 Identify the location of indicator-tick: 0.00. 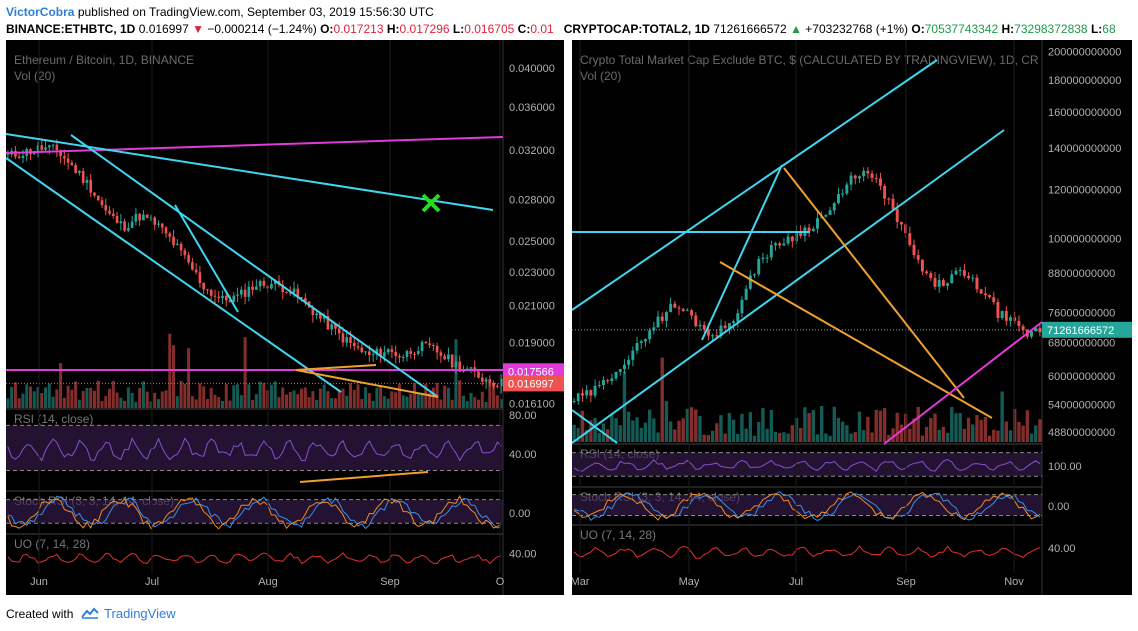
(519, 514).